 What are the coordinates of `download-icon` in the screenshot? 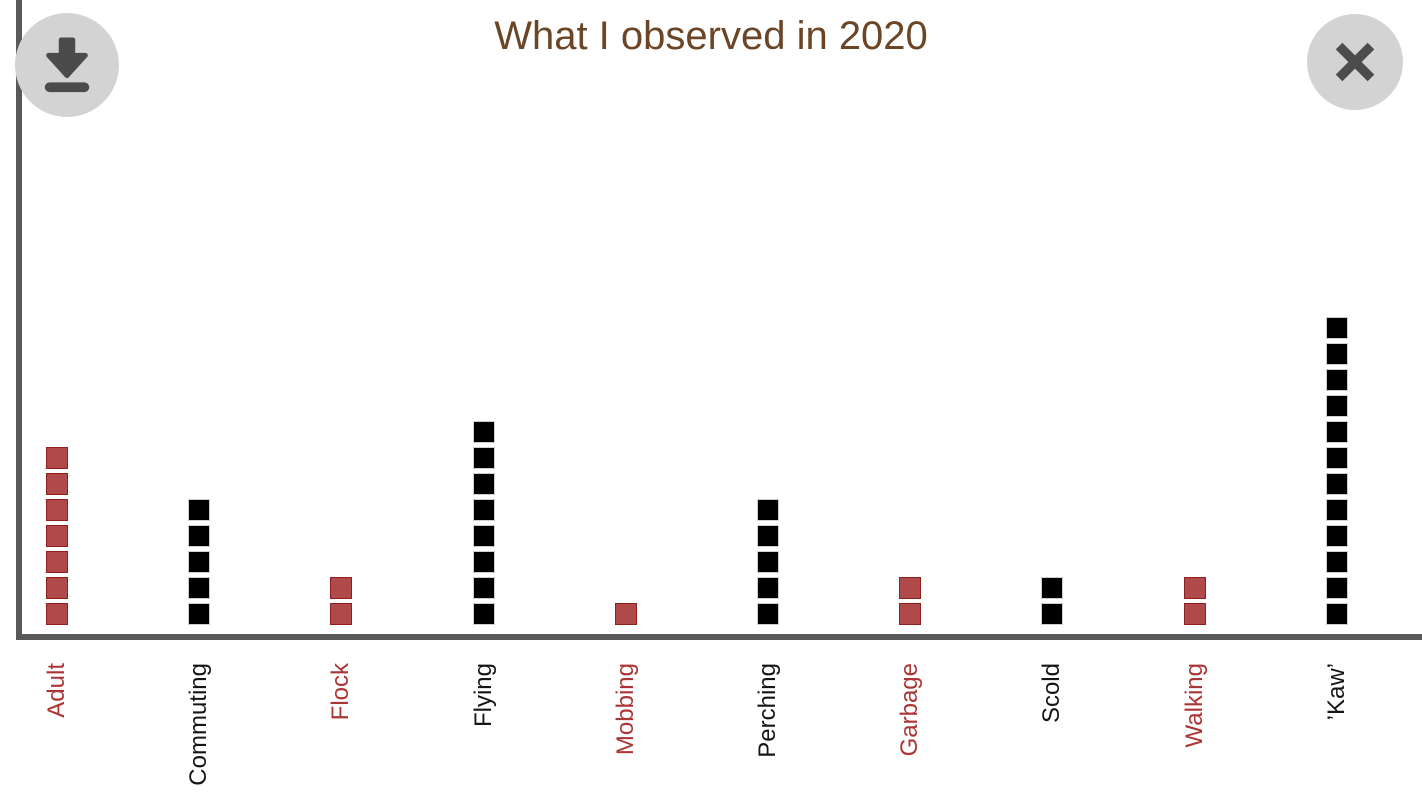 It's located at (67, 65).